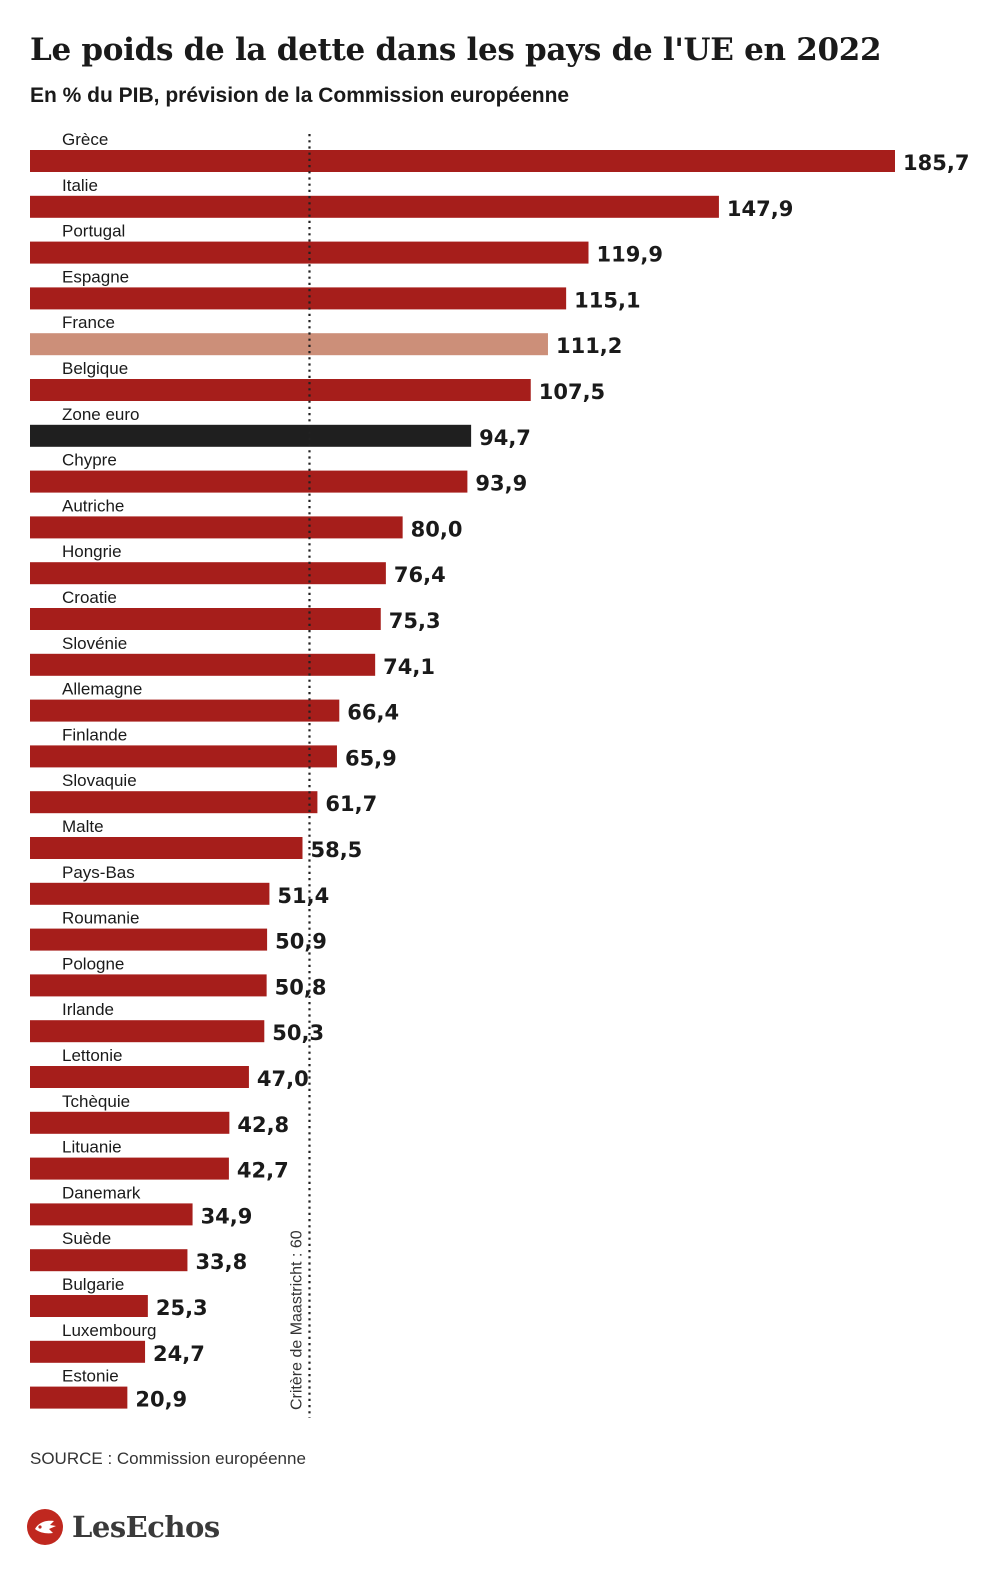 This screenshot has width=1002, height=1590. Describe the element at coordinates (98, 872) in the screenshot. I see `category-label: Pays-Bas` at that location.